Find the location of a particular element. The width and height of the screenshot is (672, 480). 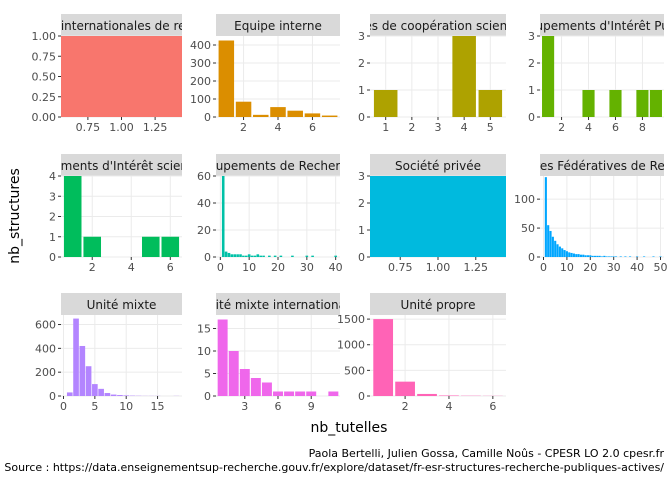

y-tick-label: 400 is located at coordinates (200, 45).